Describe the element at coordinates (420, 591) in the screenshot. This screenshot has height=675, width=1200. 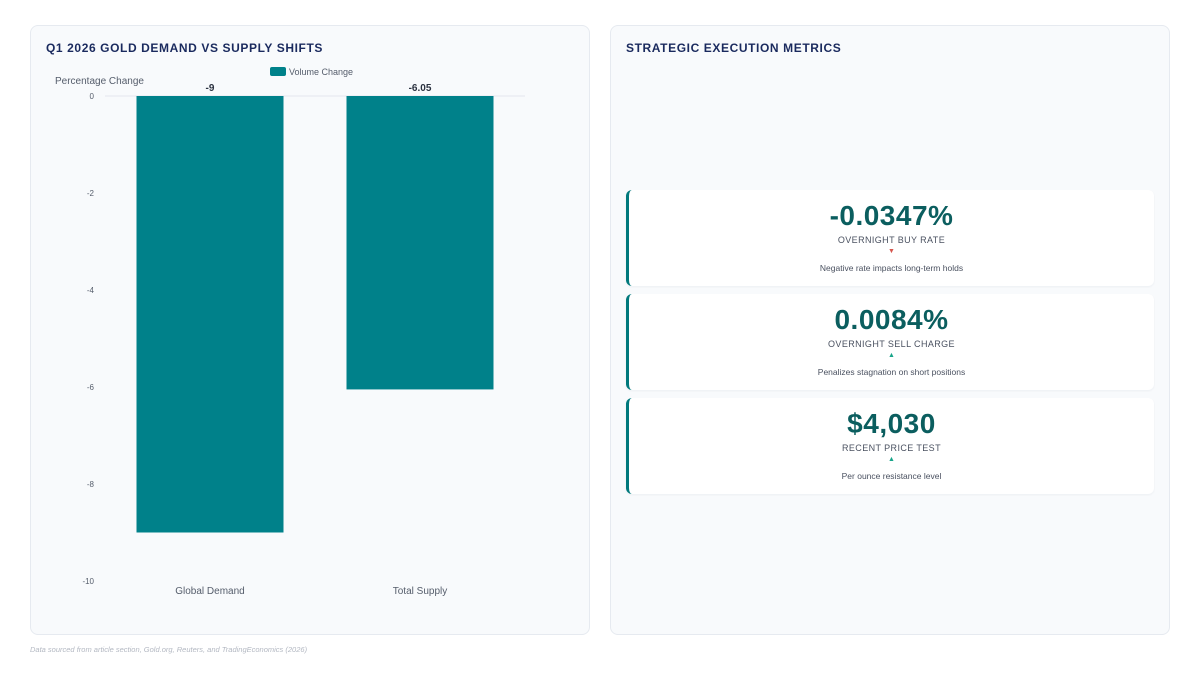
I see `x-tick-label: Total Supply` at that location.